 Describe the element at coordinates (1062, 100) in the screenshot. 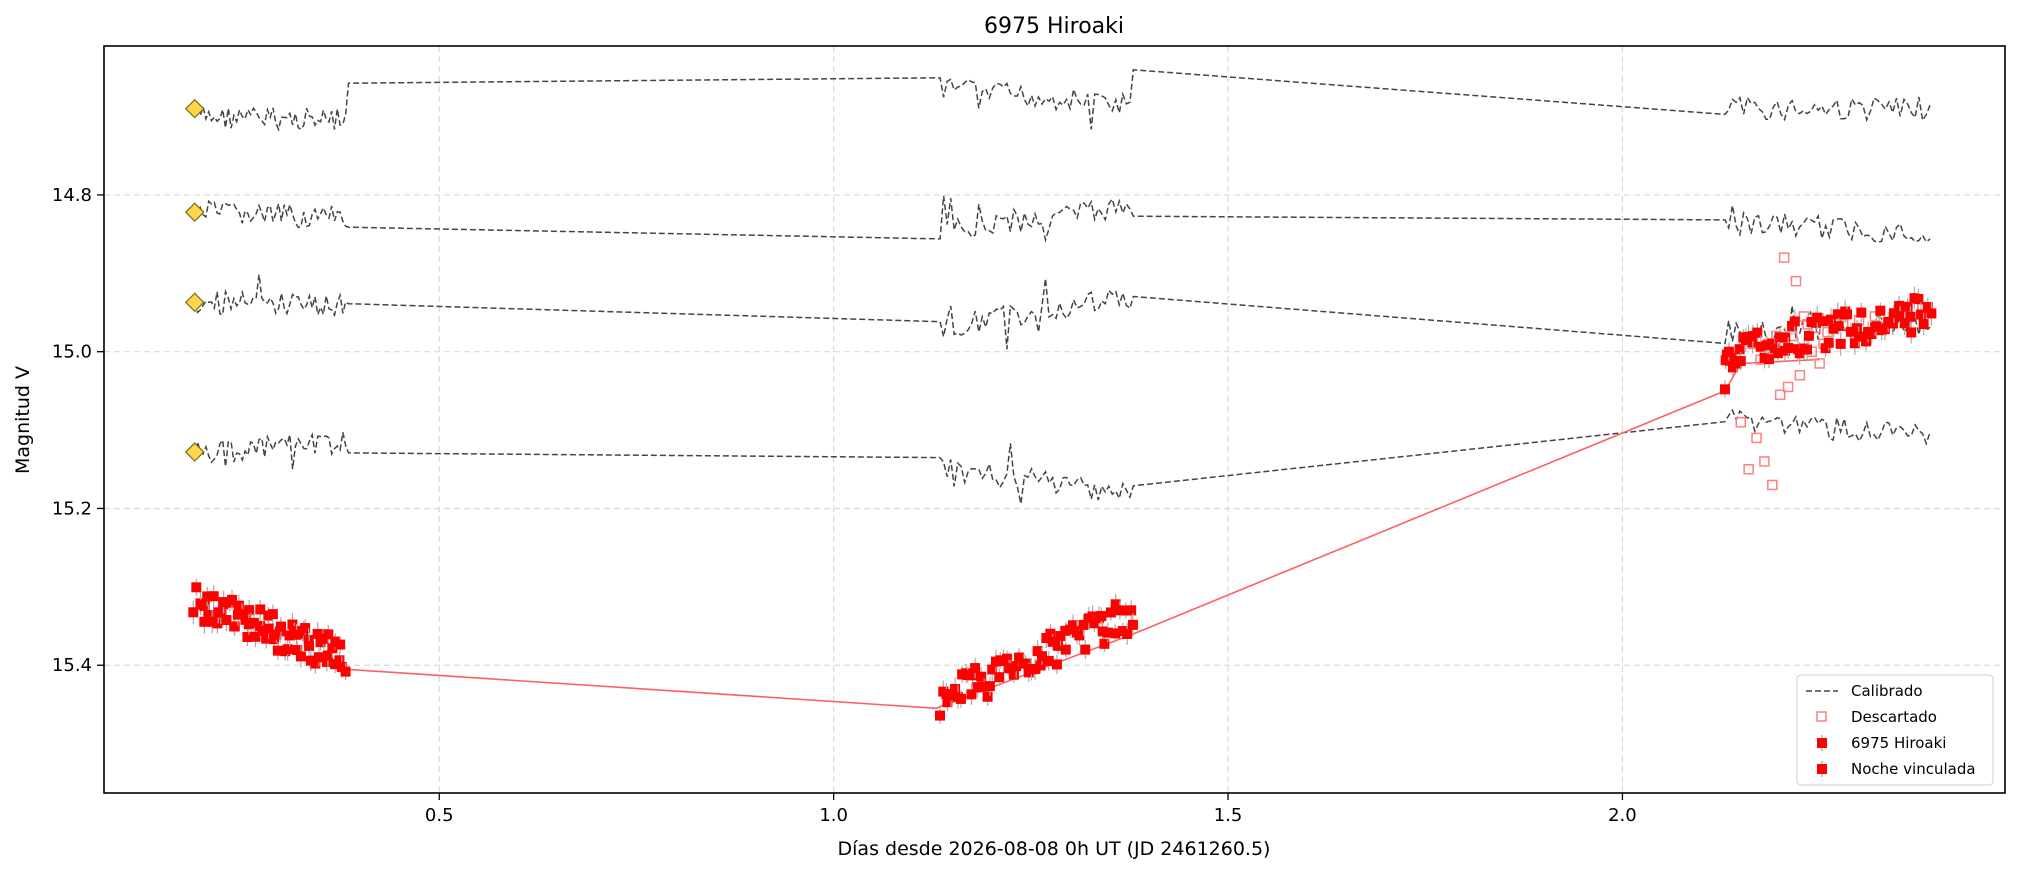

I see `calibrated-curve-comp1` at that location.